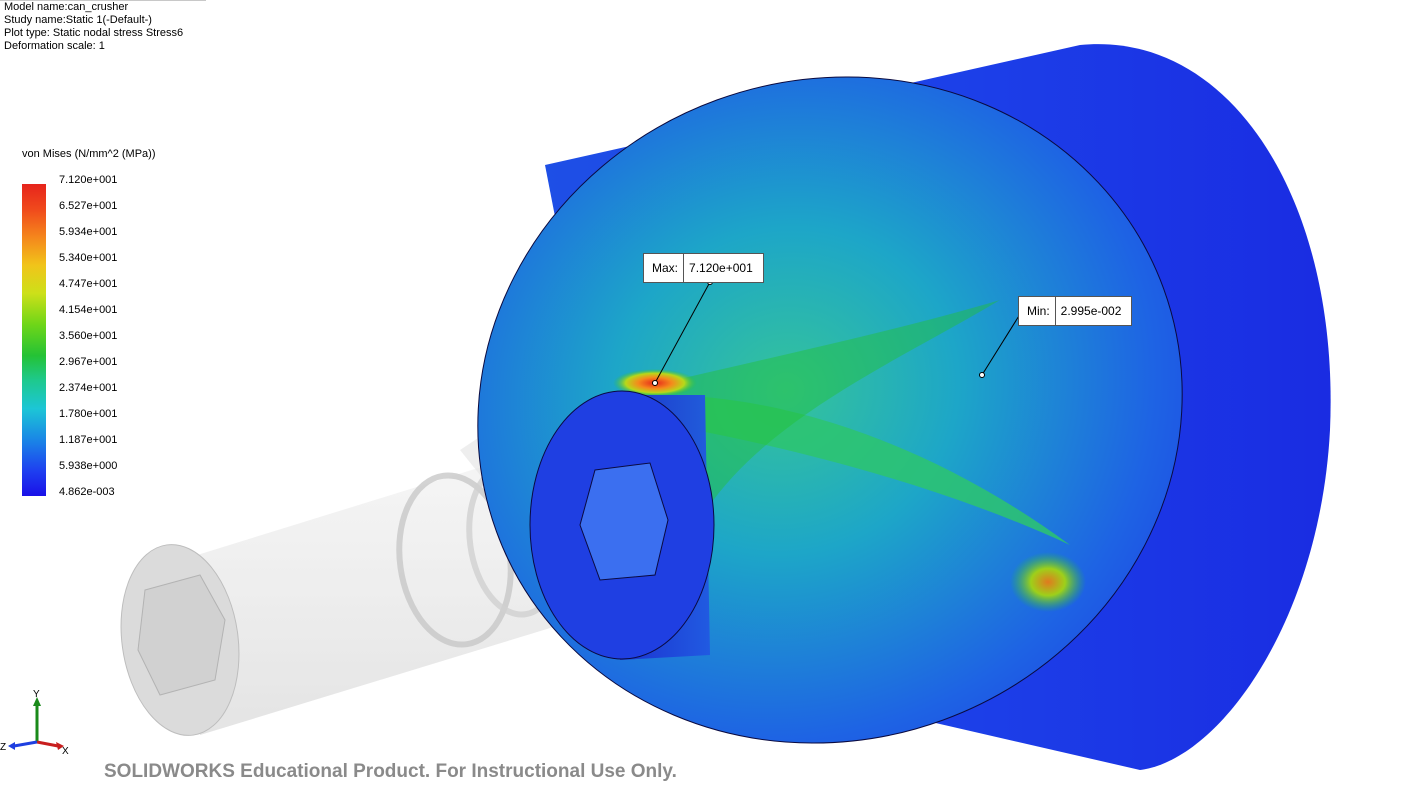  What do you see at coordinates (88, 414) in the screenshot?
I see `legend-tick-label: 1.780e+001` at bounding box center [88, 414].